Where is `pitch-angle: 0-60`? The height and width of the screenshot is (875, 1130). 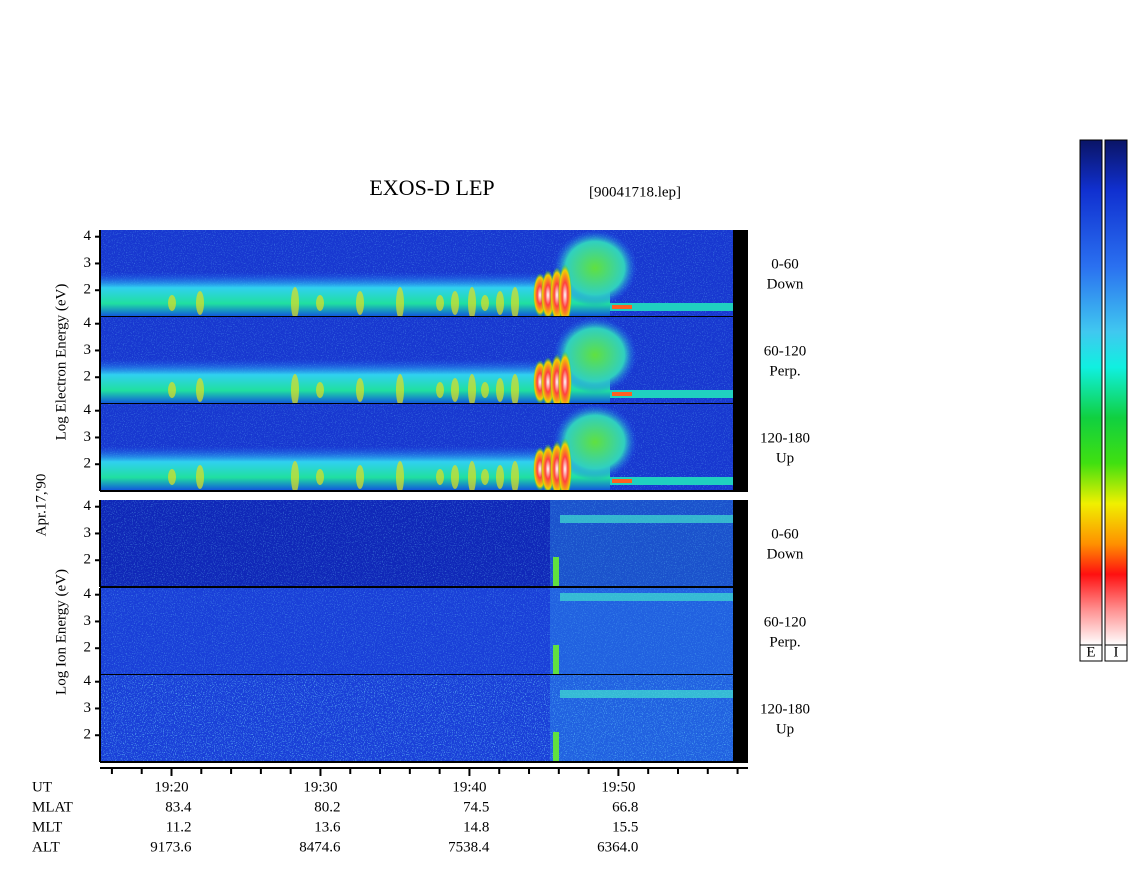
pitch-angle: 0-60 is located at coordinates (785, 534).